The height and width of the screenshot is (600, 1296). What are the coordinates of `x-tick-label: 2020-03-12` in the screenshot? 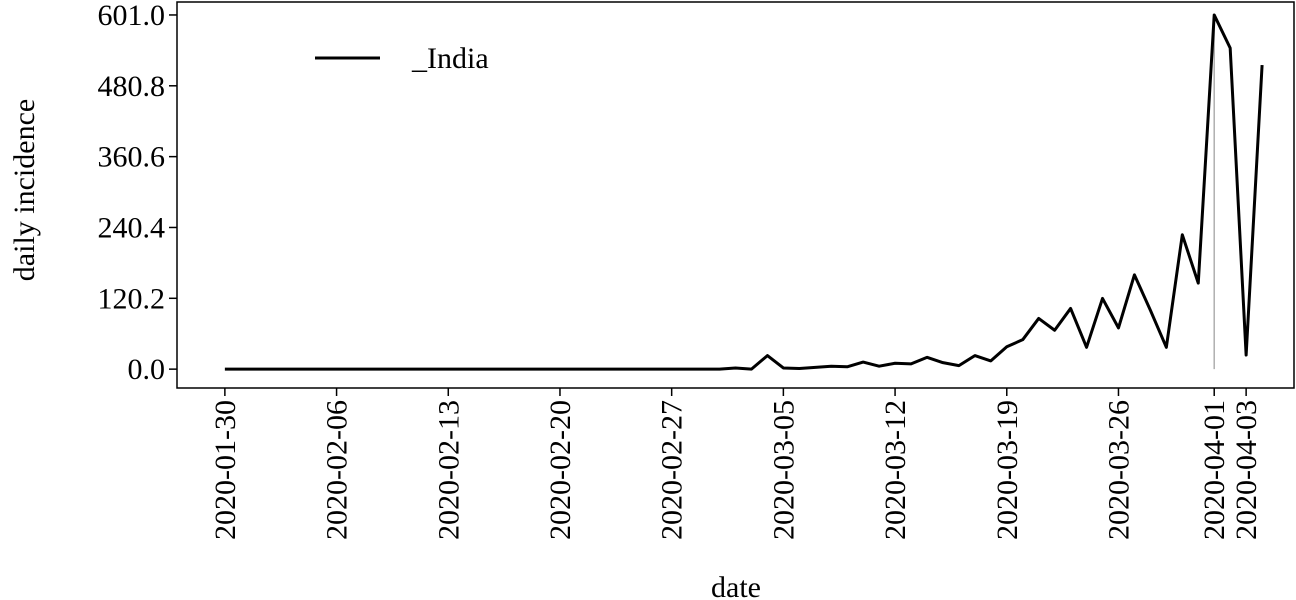 It's located at (895, 470).